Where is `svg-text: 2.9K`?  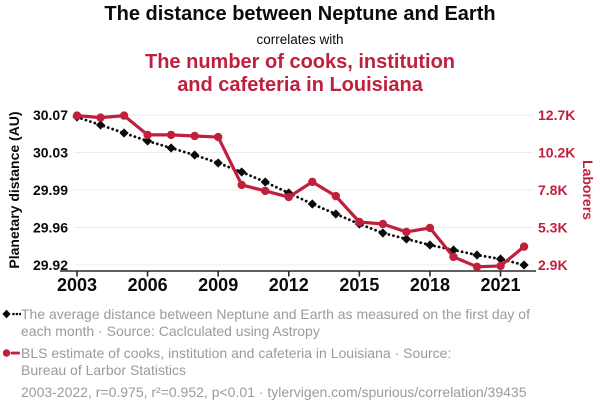 svg-text: 2.9K is located at coordinates (553, 265).